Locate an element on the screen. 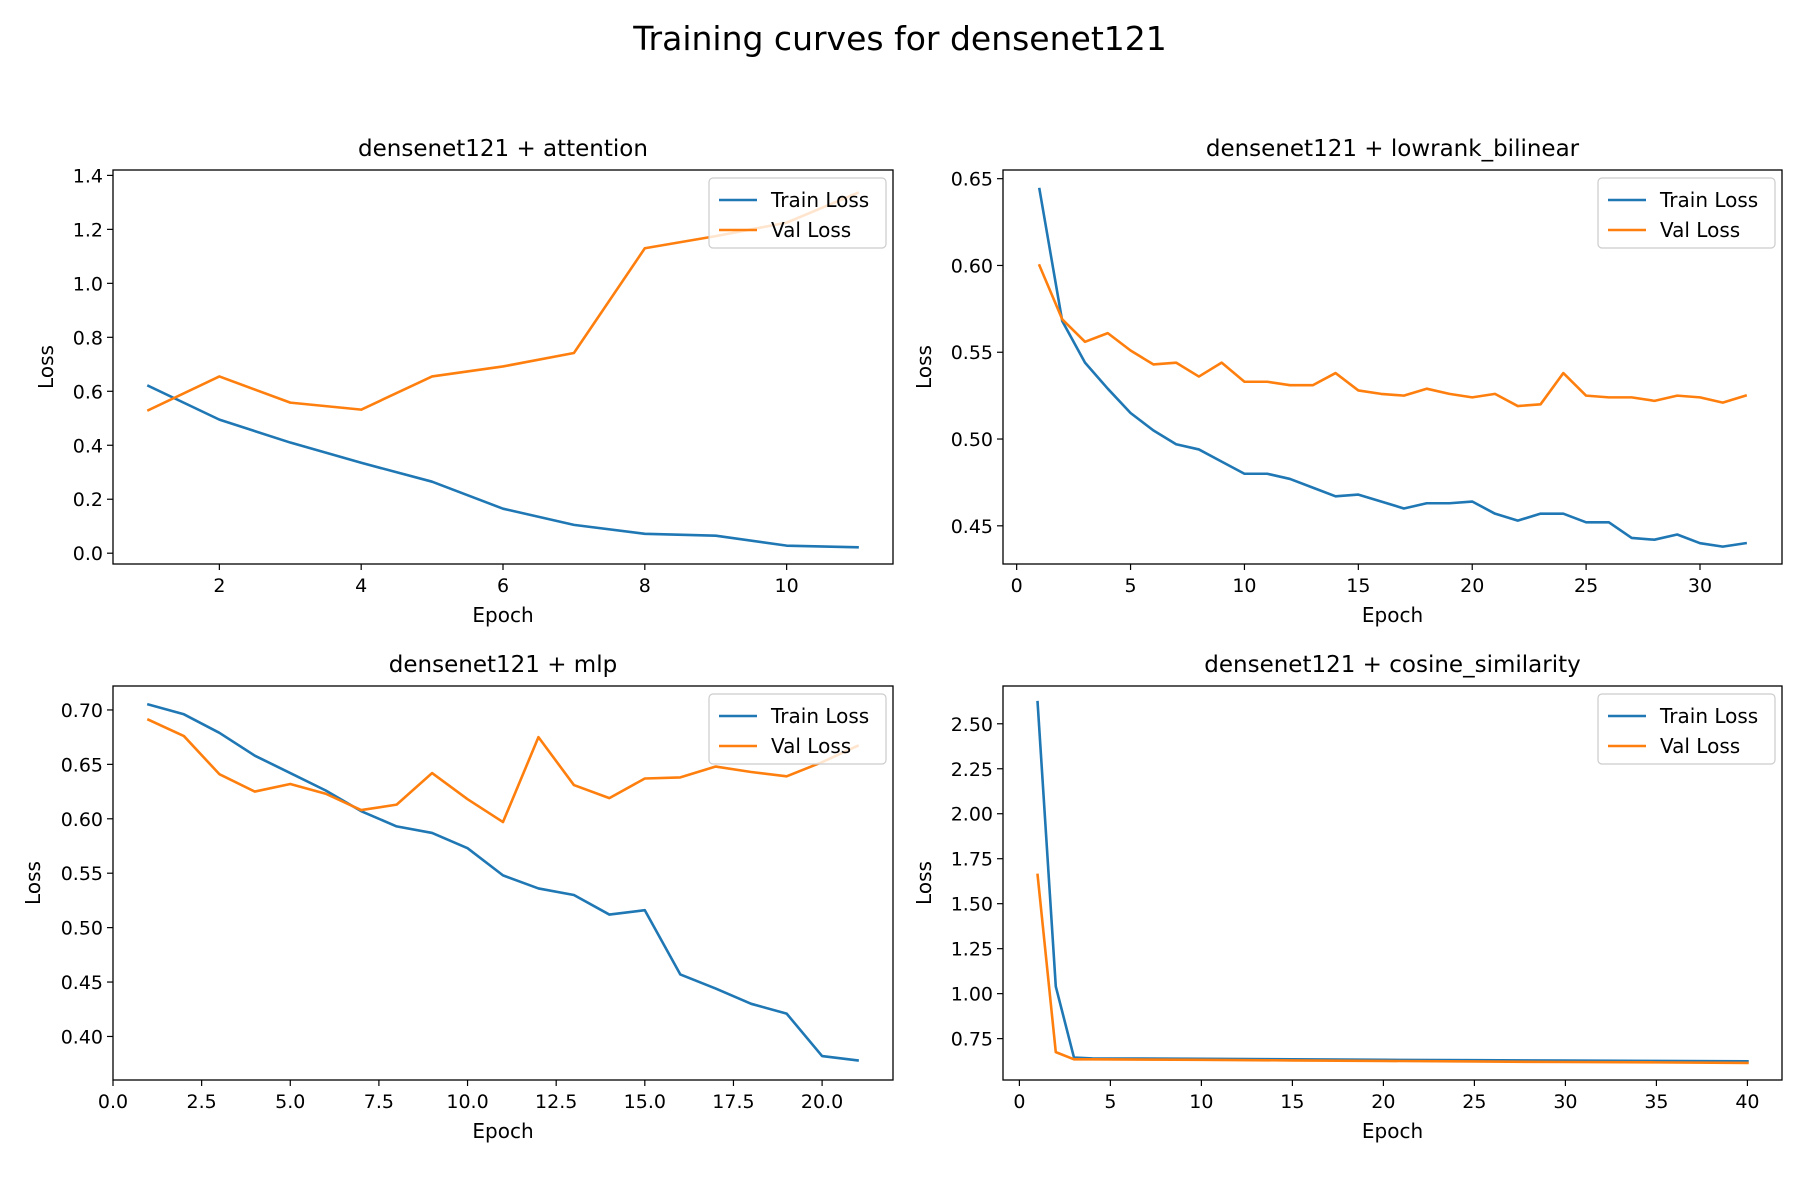 The image size is (1800, 1200). y-tick-label: 0.6 is located at coordinates (88, 392).